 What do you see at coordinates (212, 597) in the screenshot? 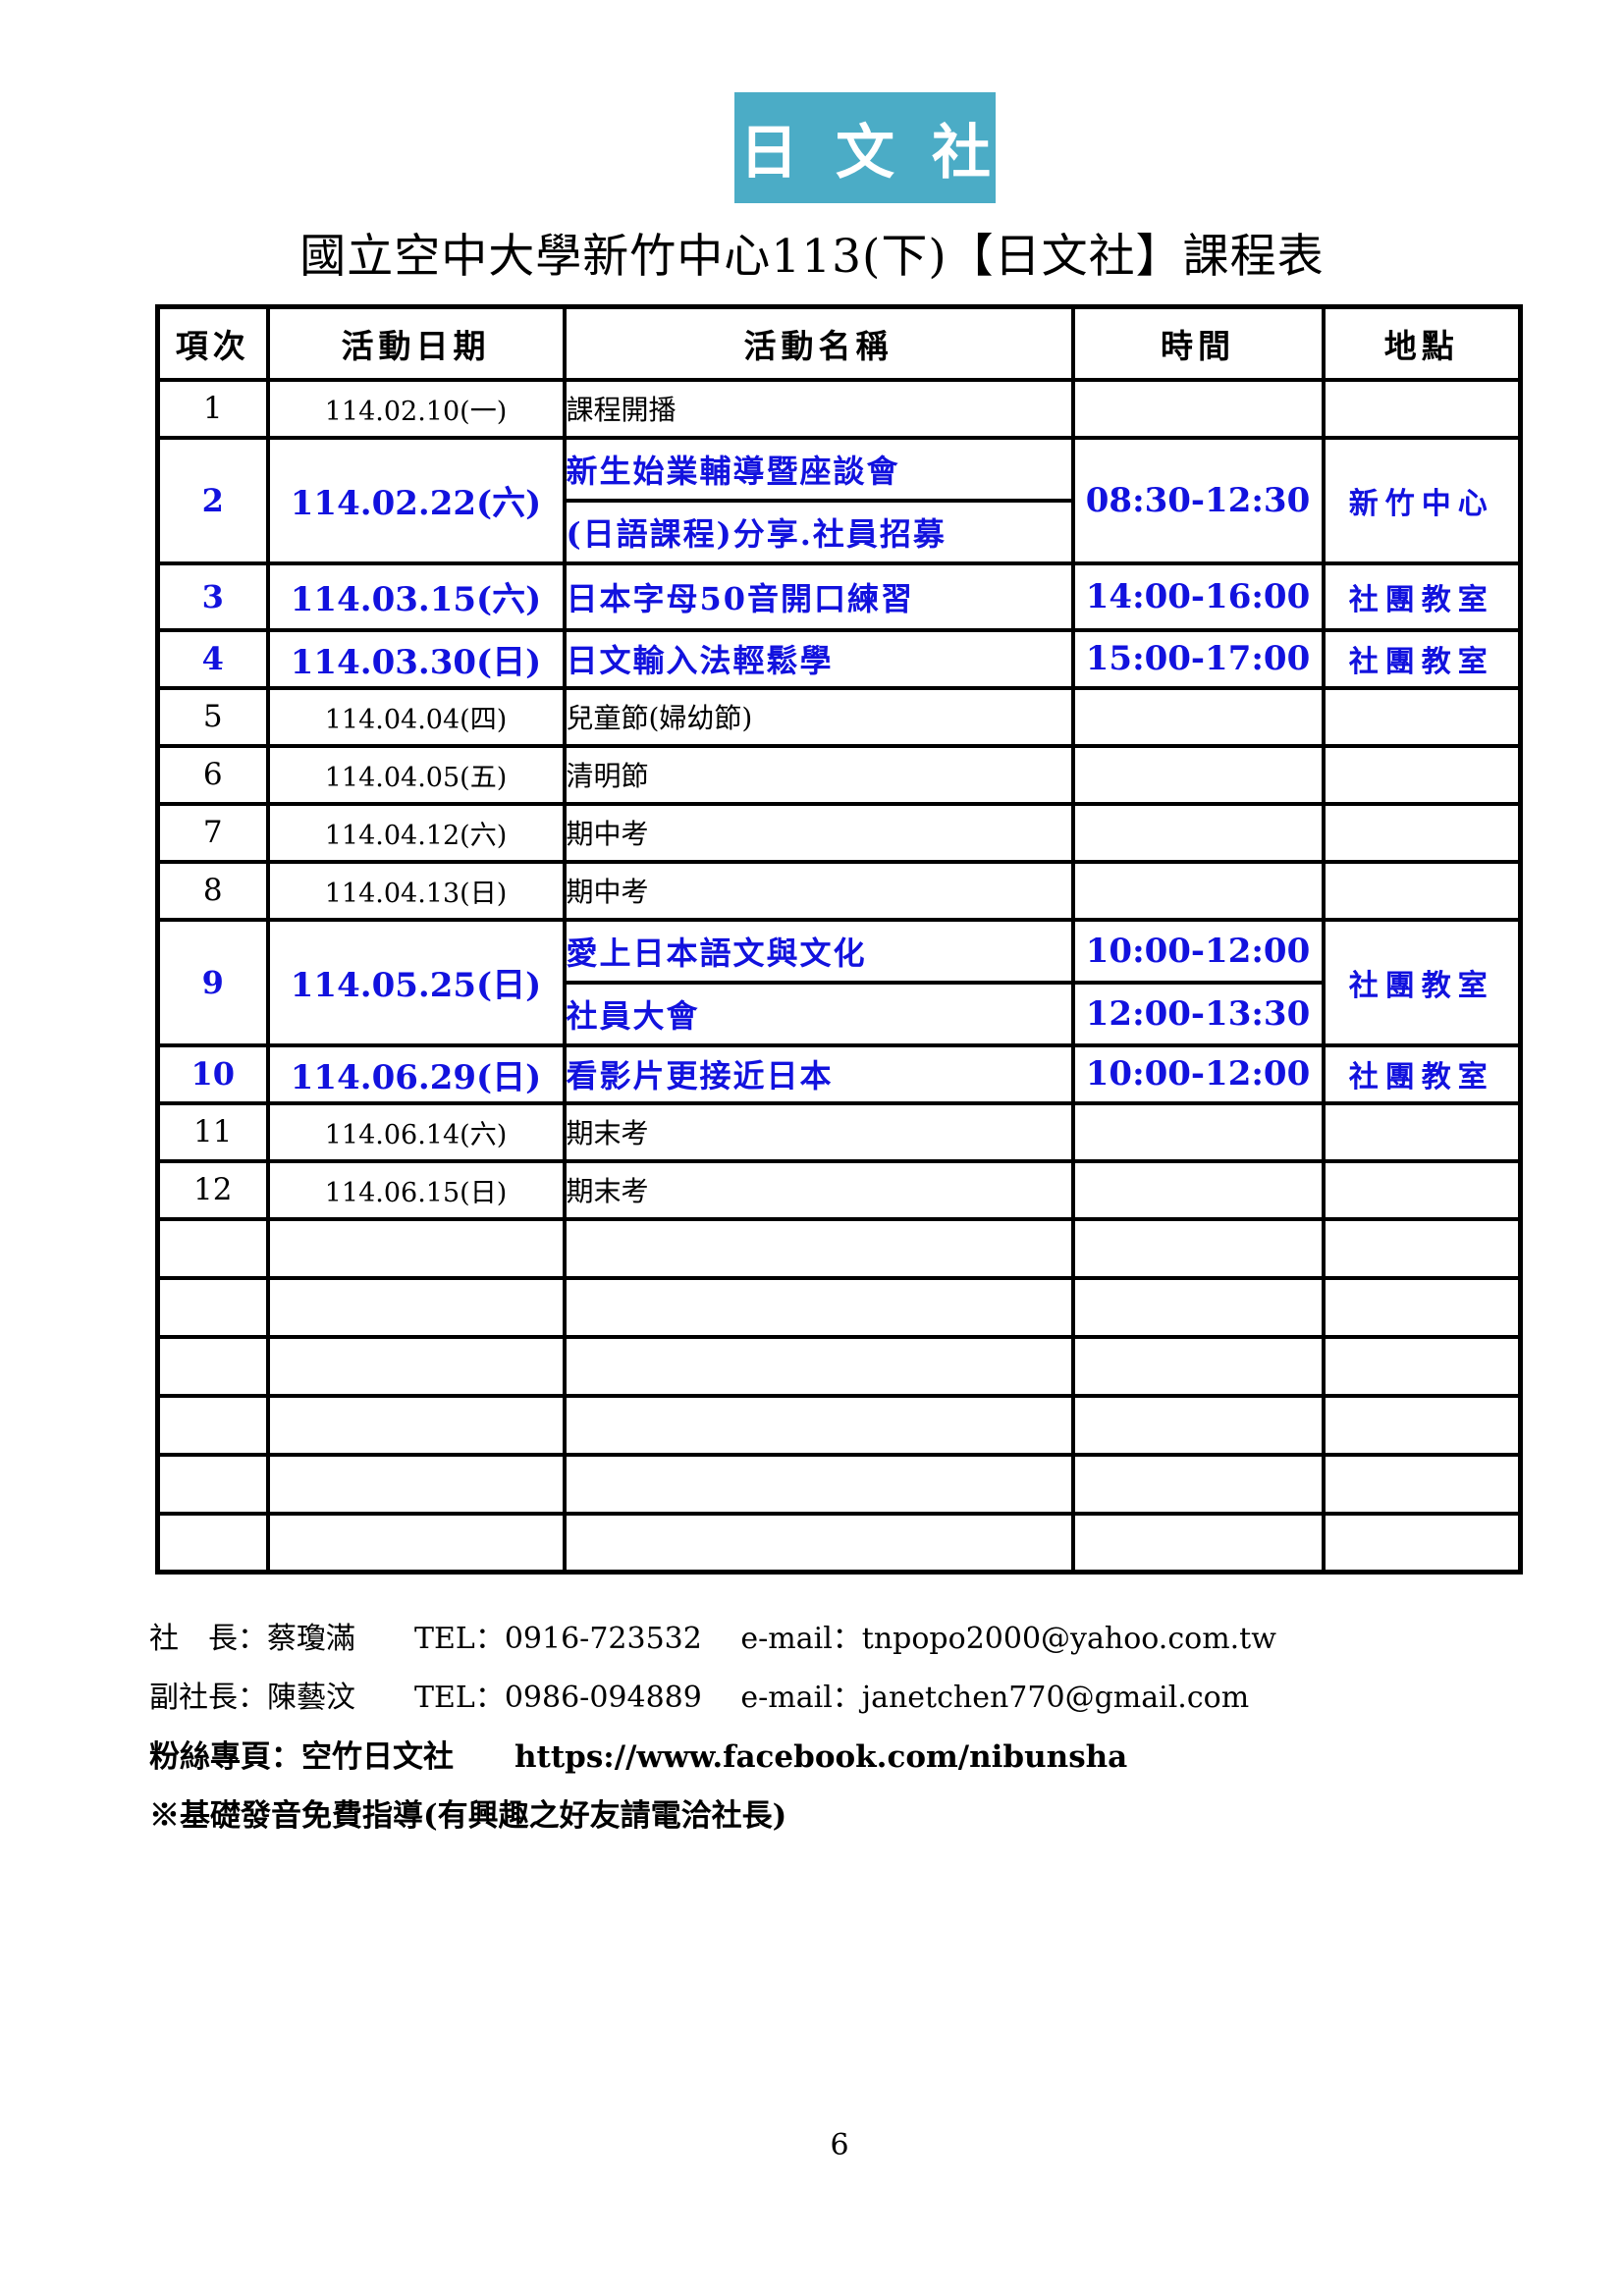
I see `cell-index: 3` at bounding box center [212, 597].